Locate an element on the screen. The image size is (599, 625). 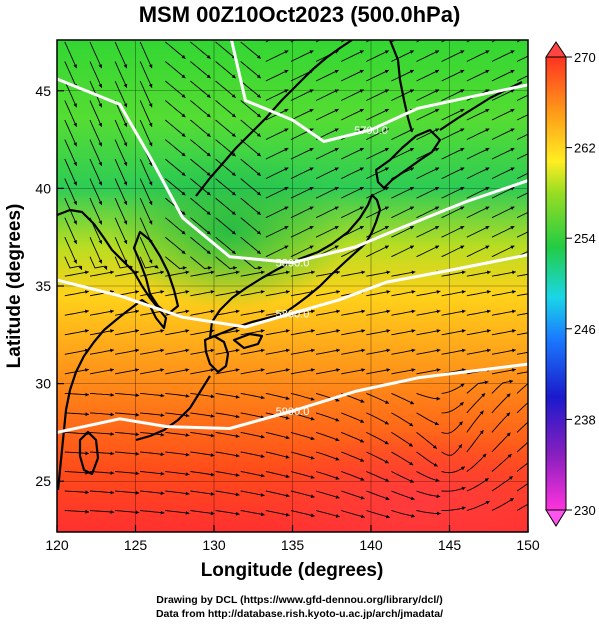
chart-title: MSM 00Z10Oct2023 (500.0hPa) is located at coordinates (299, 14).